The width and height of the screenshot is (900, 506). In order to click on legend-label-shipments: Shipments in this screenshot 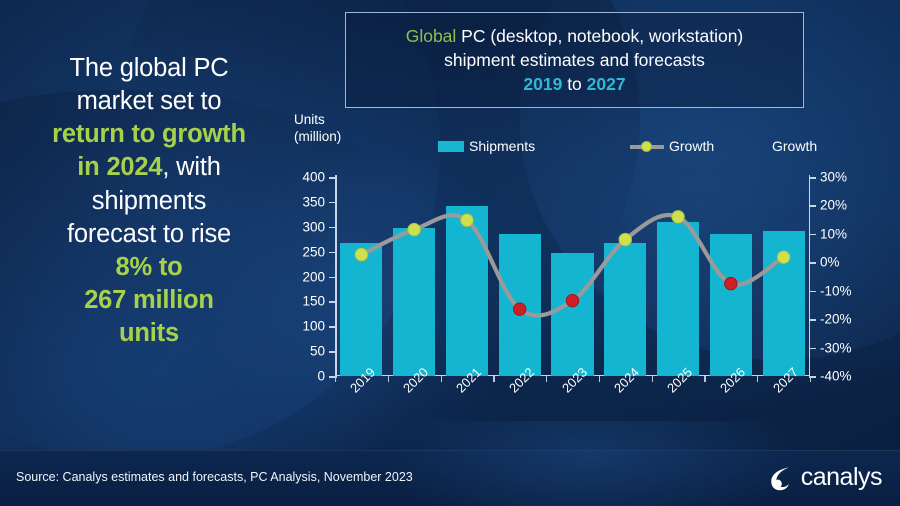, I will do `click(502, 146)`.